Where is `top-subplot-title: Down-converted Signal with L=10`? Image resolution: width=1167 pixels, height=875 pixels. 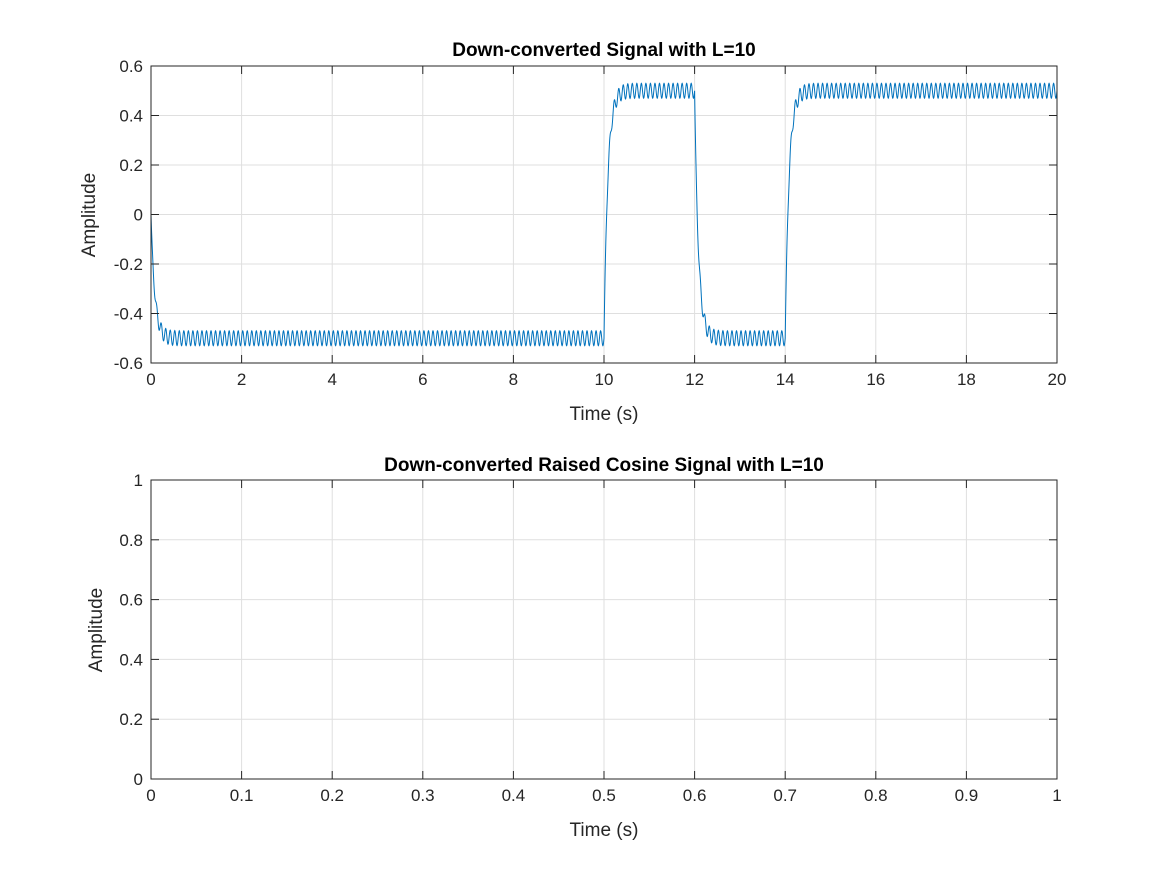 top-subplot-title: Down-converted Signal with L=10 is located at coordinates (604, 50).